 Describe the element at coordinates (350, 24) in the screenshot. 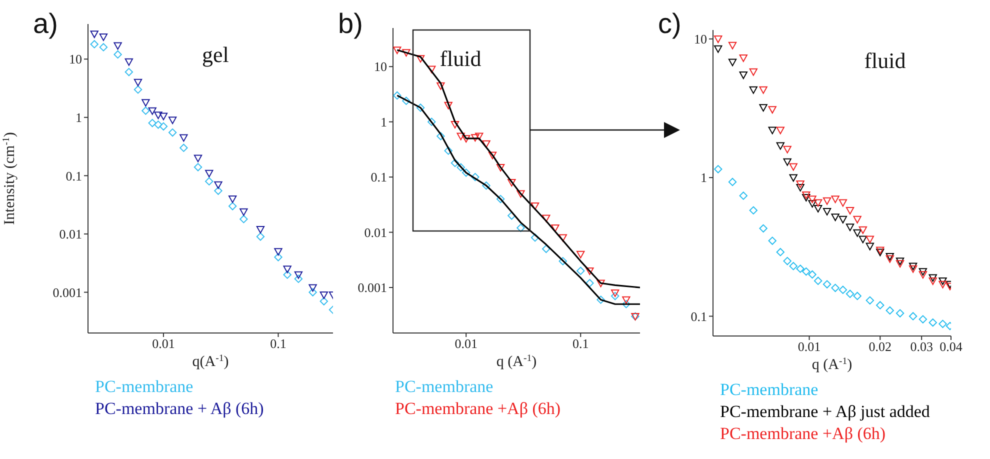

I see `text: b)` at that location.